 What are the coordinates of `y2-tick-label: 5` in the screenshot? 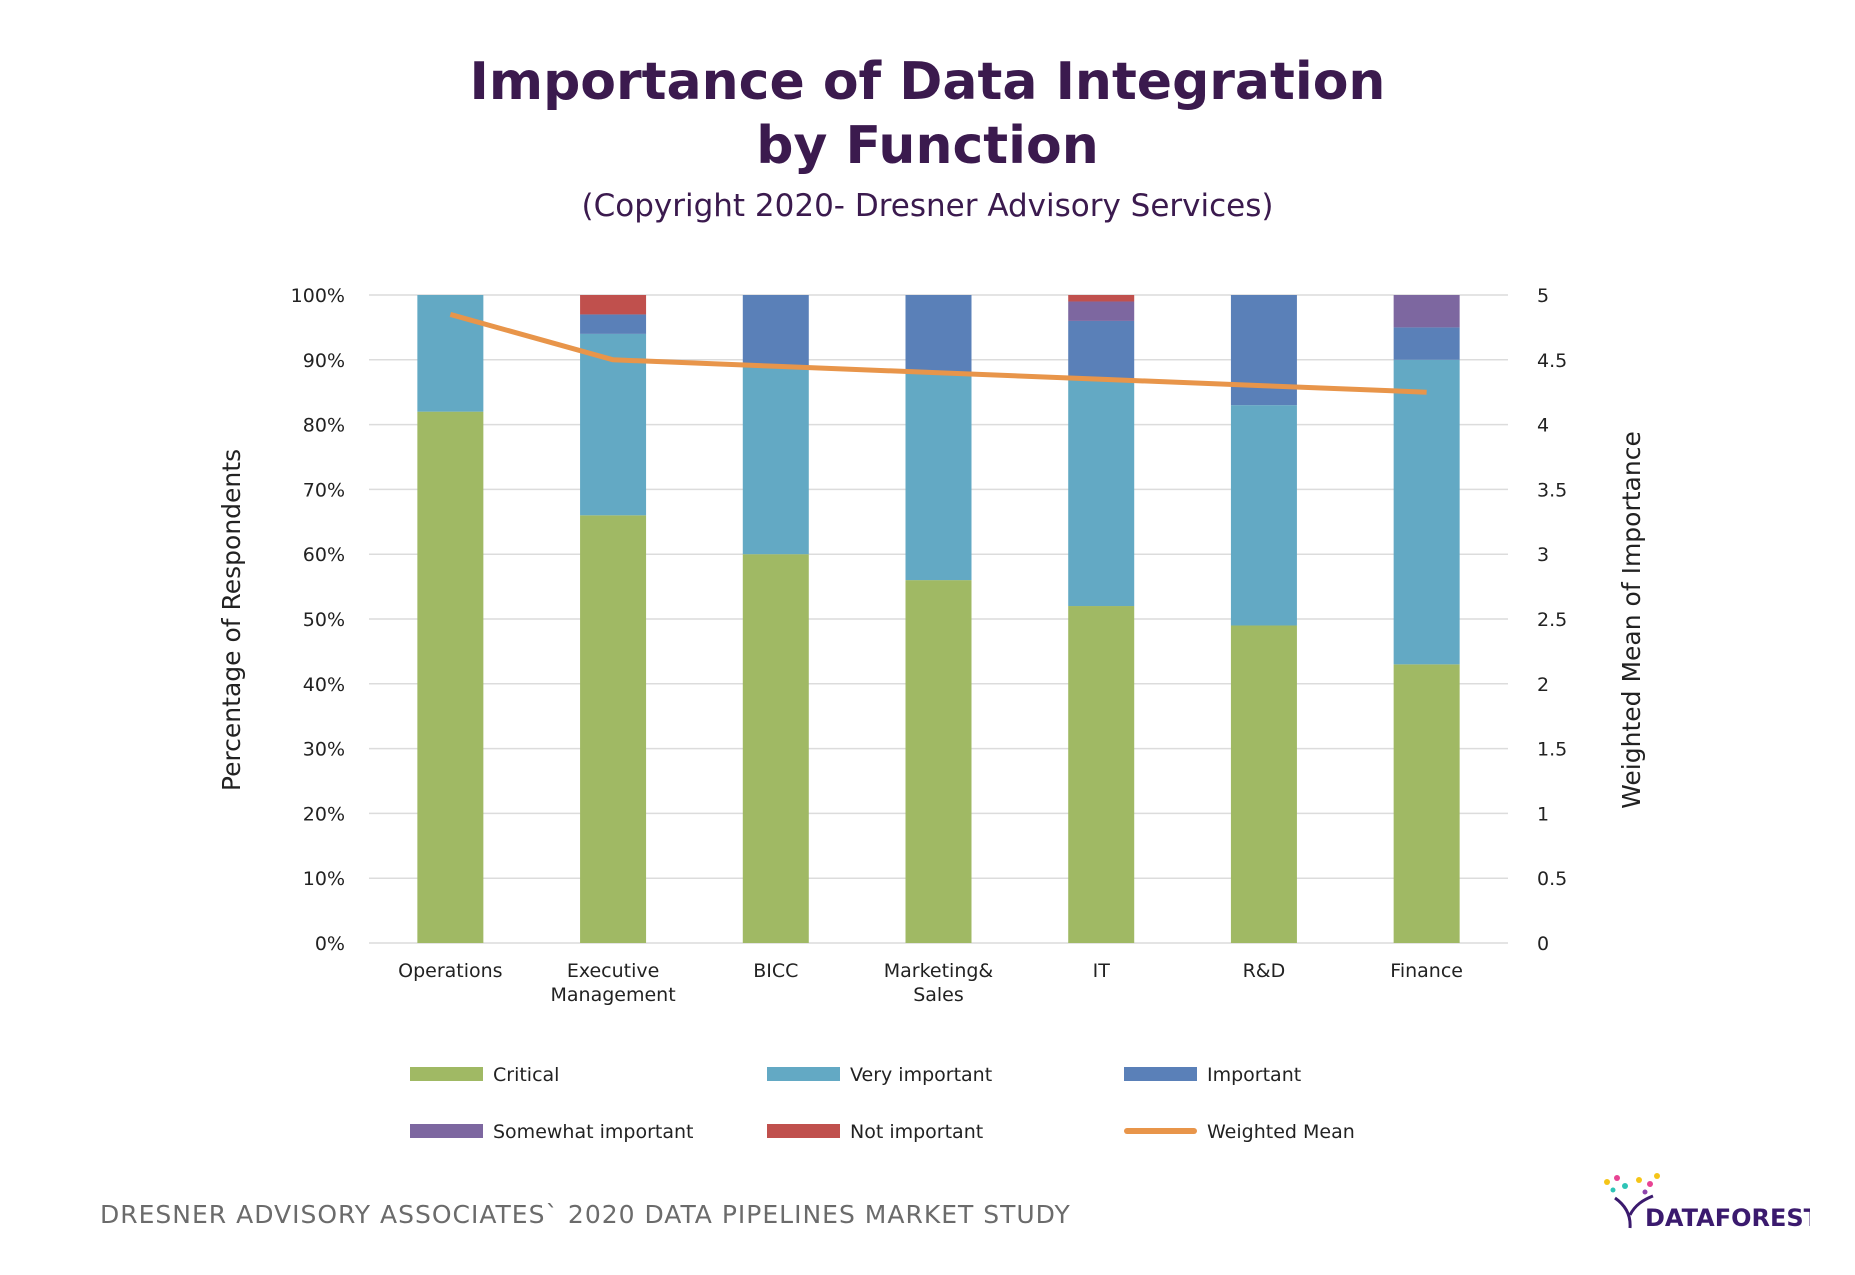 It's located at (1543, 296).